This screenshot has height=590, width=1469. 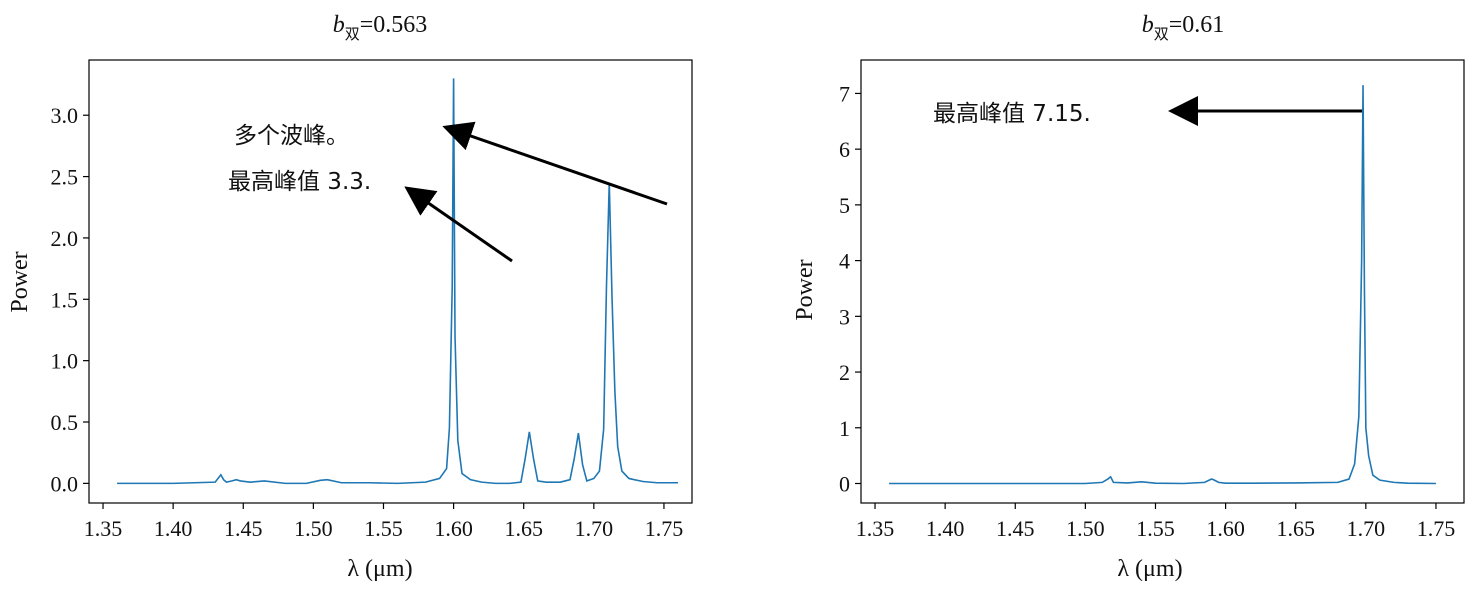 What do you see at coordinates (844, 93) in the screenshot?
I see `y-tick-label: 7` at bounding box center [844, 93].